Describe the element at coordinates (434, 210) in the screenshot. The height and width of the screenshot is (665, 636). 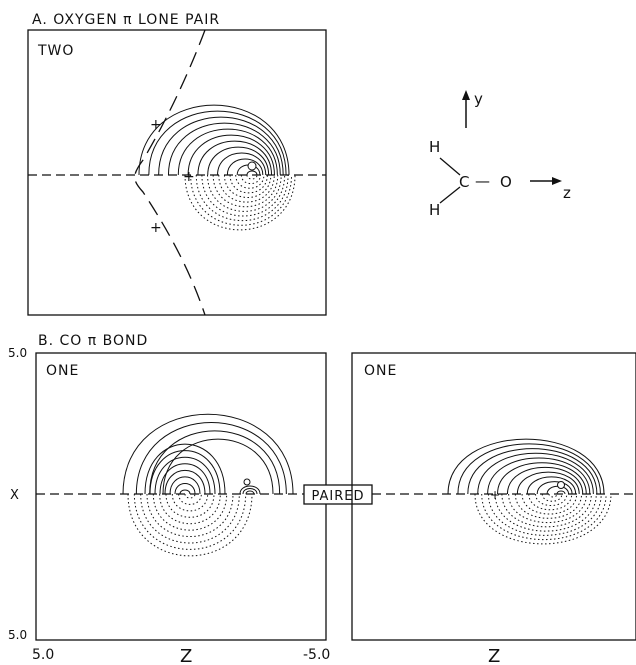
I see `atom-h-bottom: H` at that location.